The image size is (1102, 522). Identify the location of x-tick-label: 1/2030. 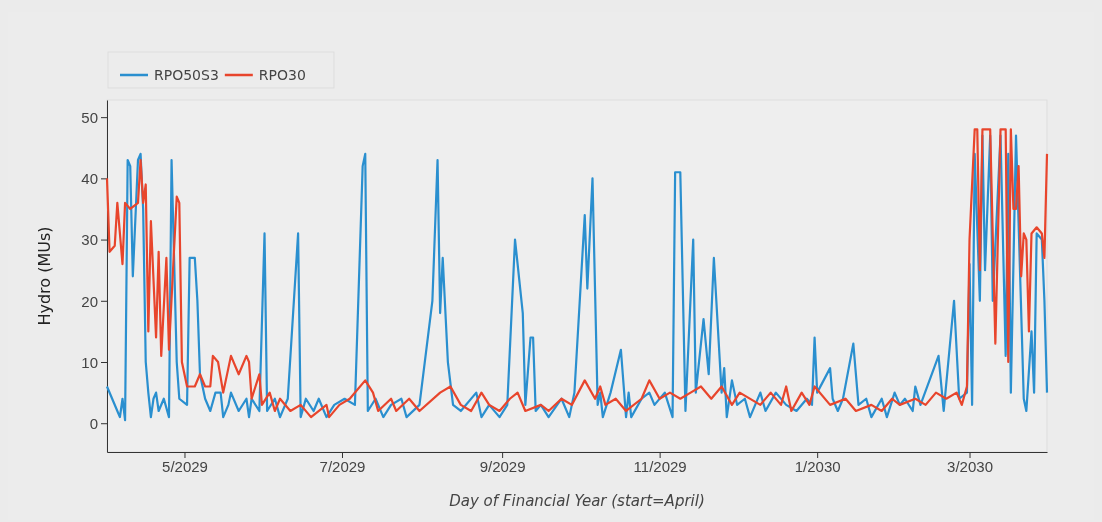
(817, 466).